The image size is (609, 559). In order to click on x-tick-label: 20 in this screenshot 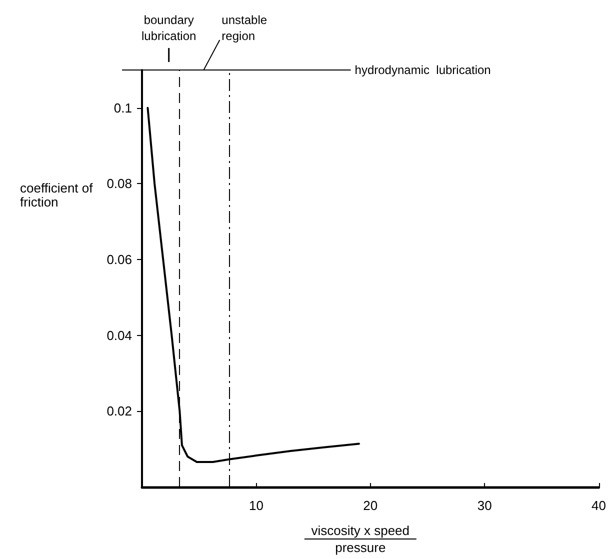, I will do `click(370, 505)`.